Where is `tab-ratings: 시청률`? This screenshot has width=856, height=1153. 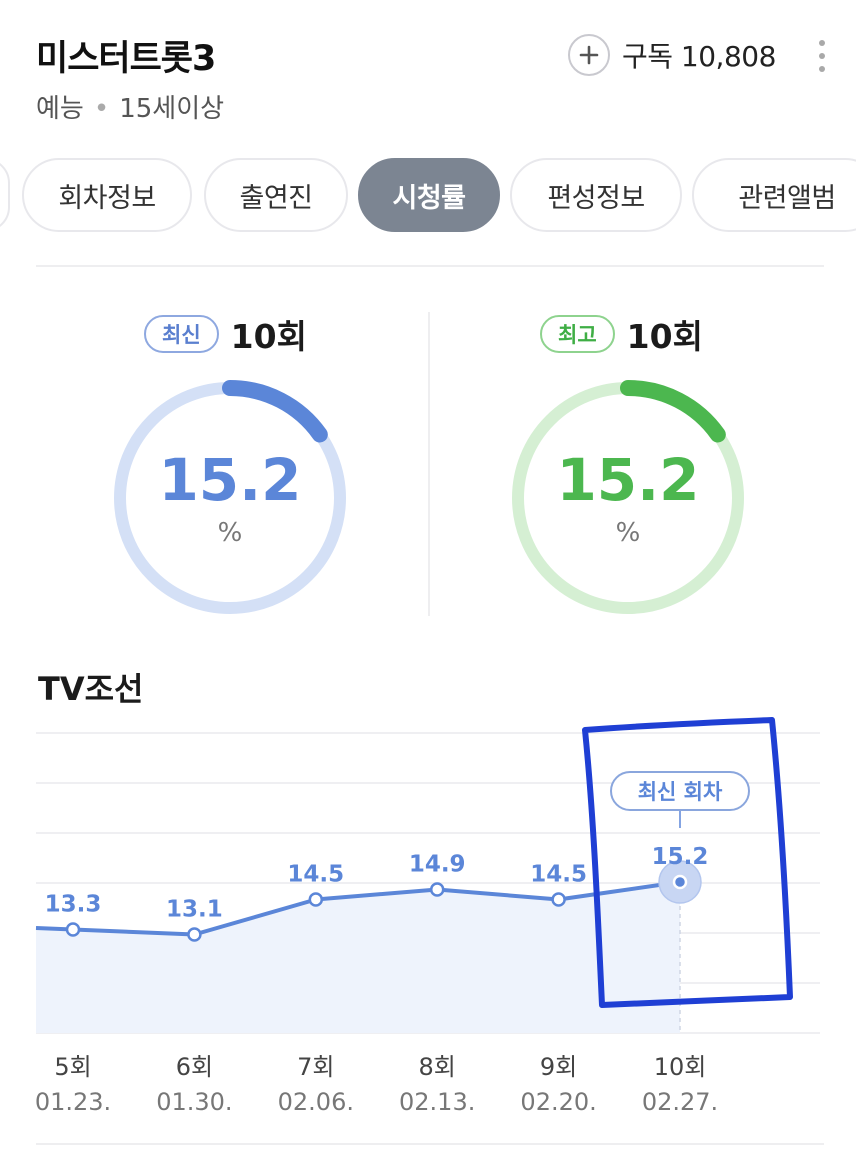 tab-ratings: 시청률 is located at coordinates (429, 195).